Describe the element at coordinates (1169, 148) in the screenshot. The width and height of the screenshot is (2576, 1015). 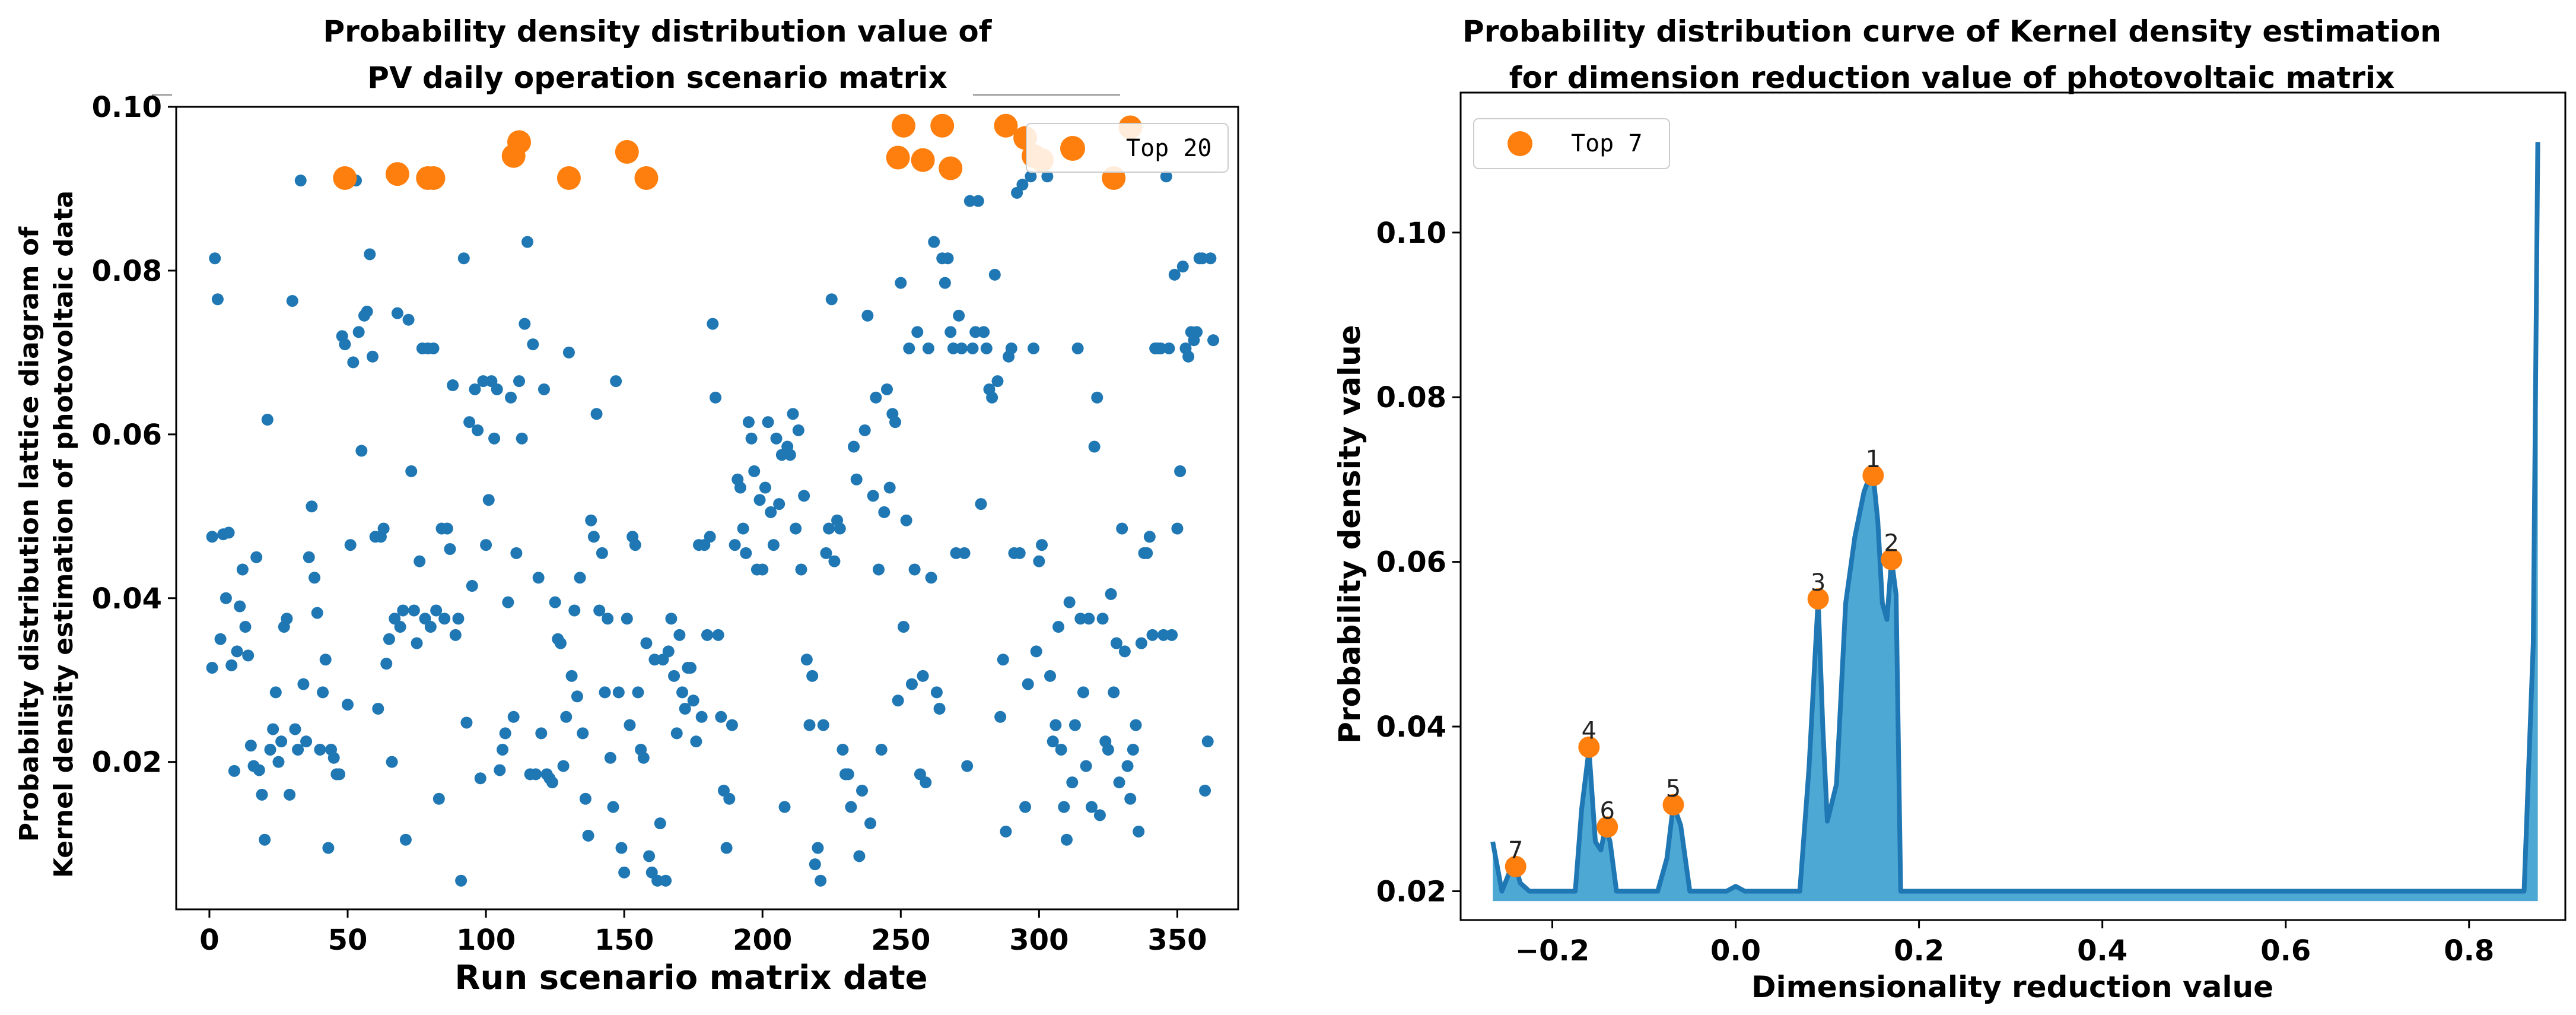
I see `left-legend-label: Top 20` at that location.